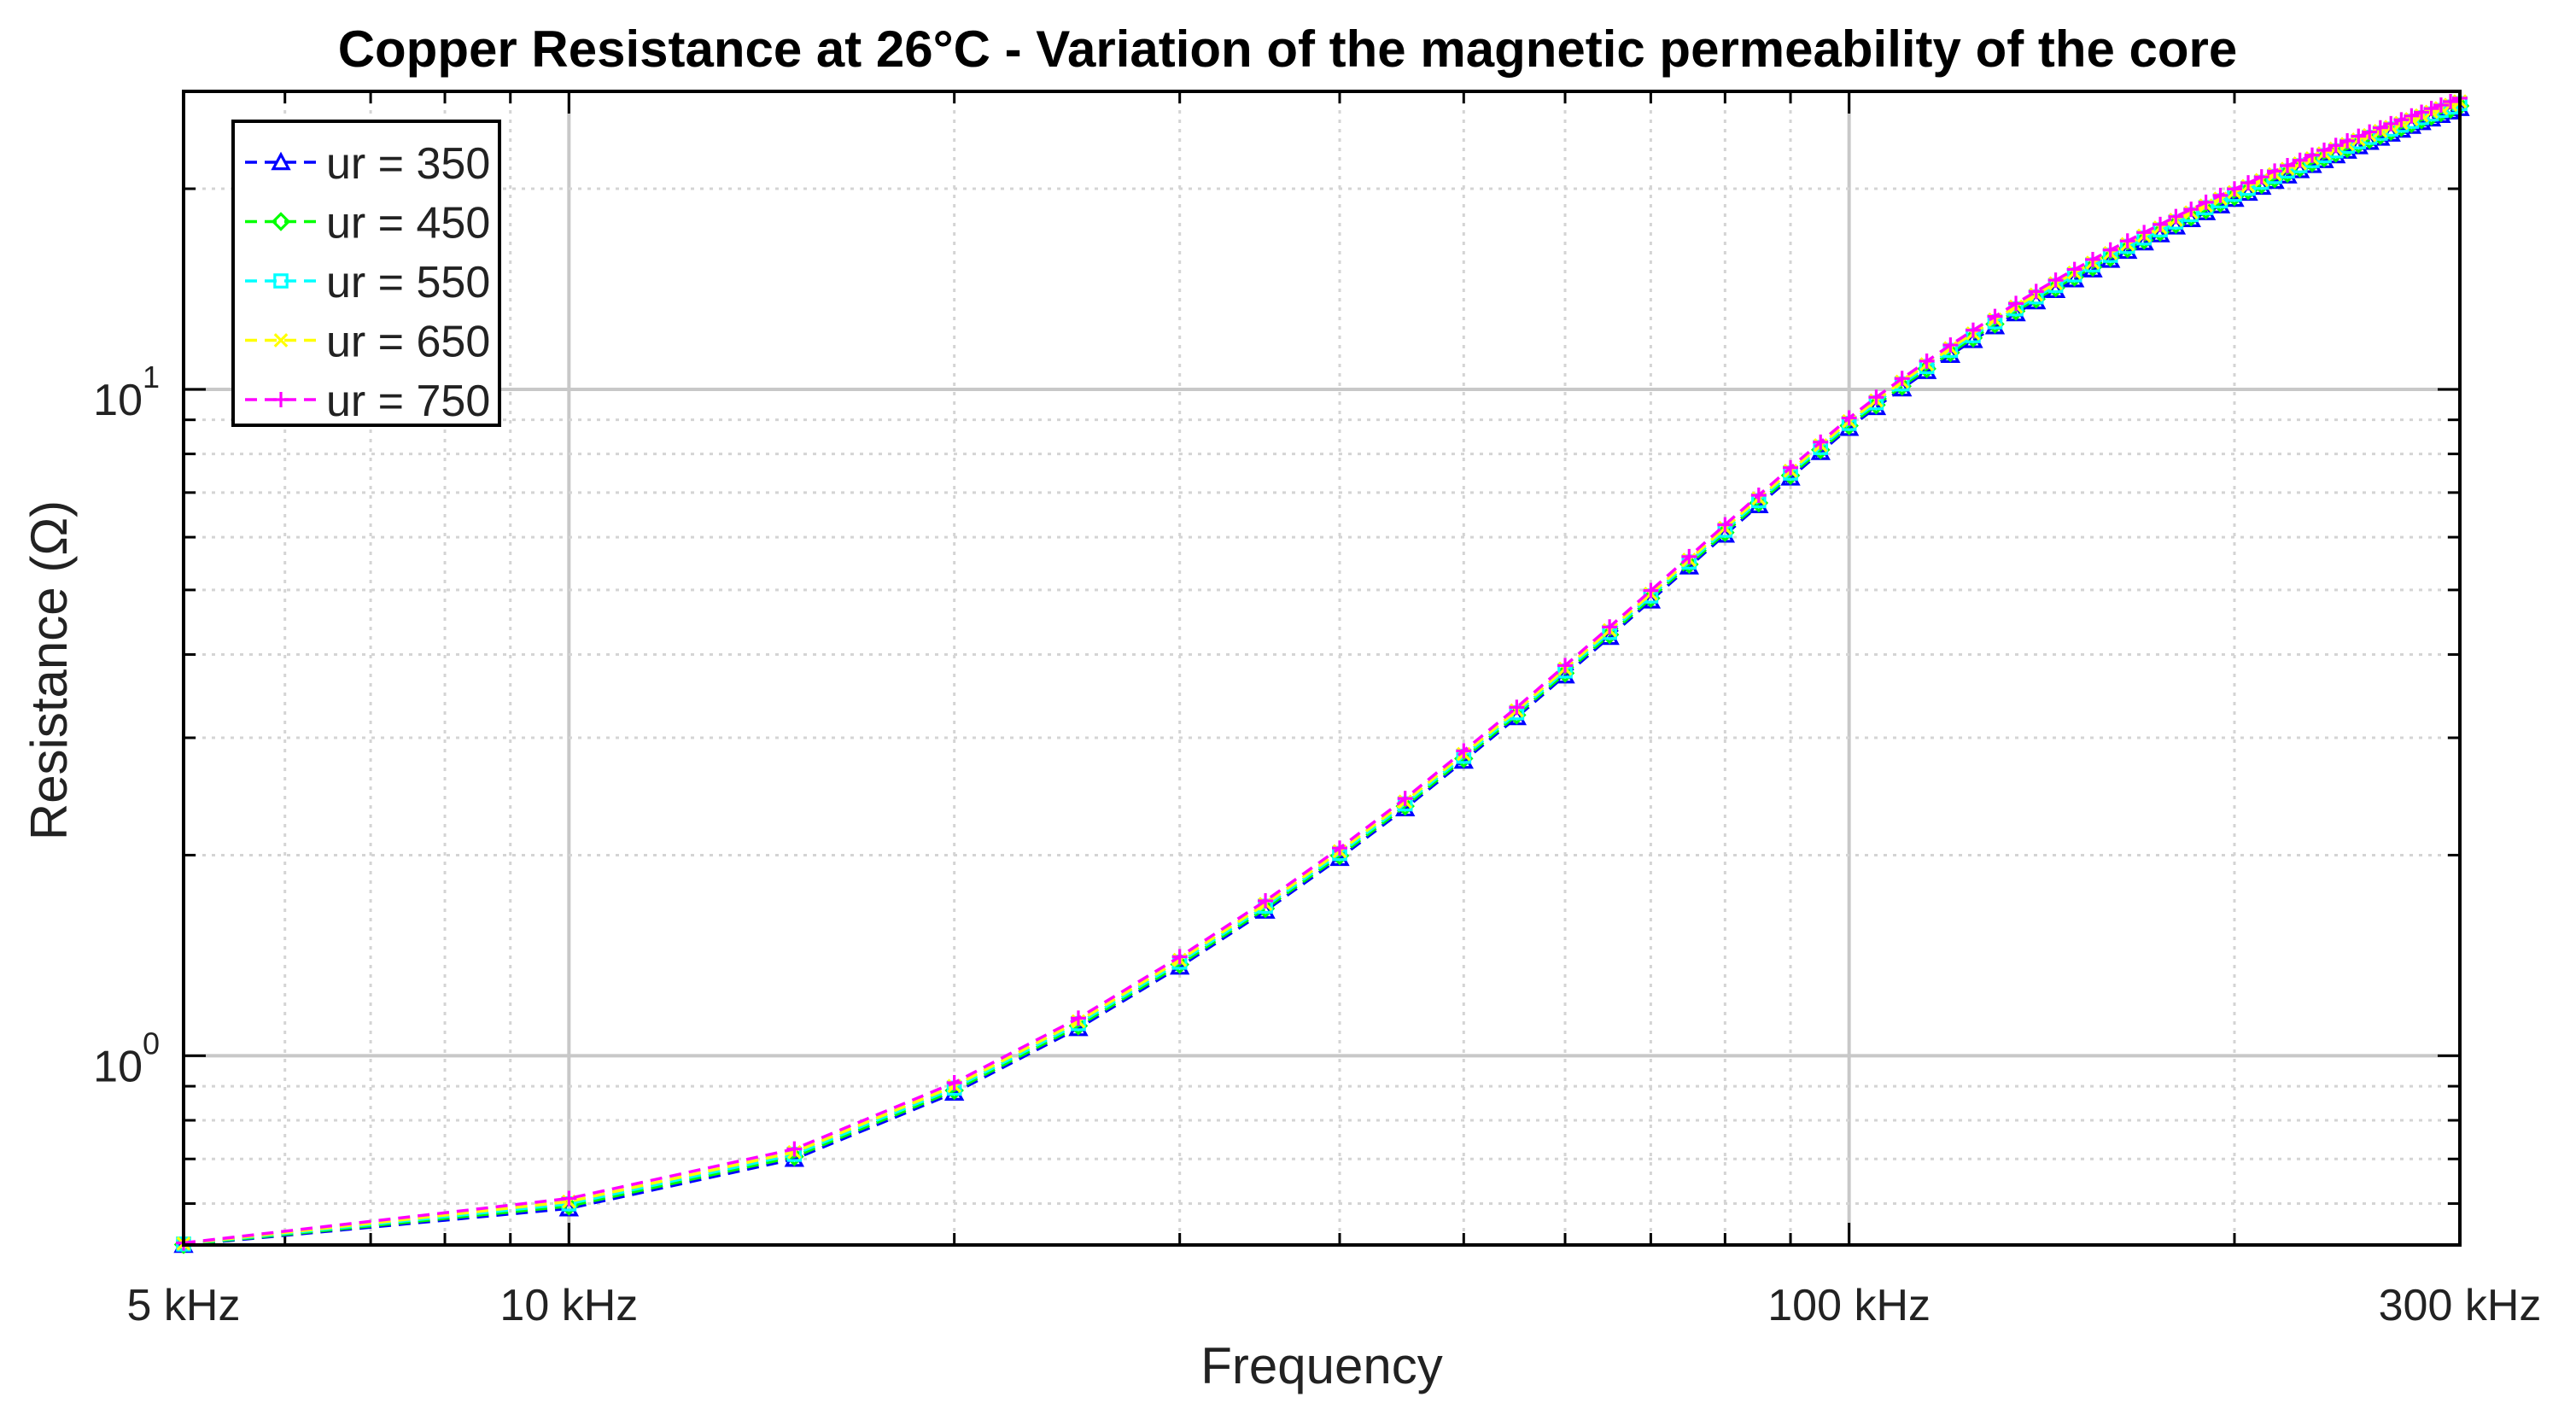  What do you see at coordinates (408, 343) in the screenshot?
I see `legend-label: ur = 650` at bounding box center [408, 343].